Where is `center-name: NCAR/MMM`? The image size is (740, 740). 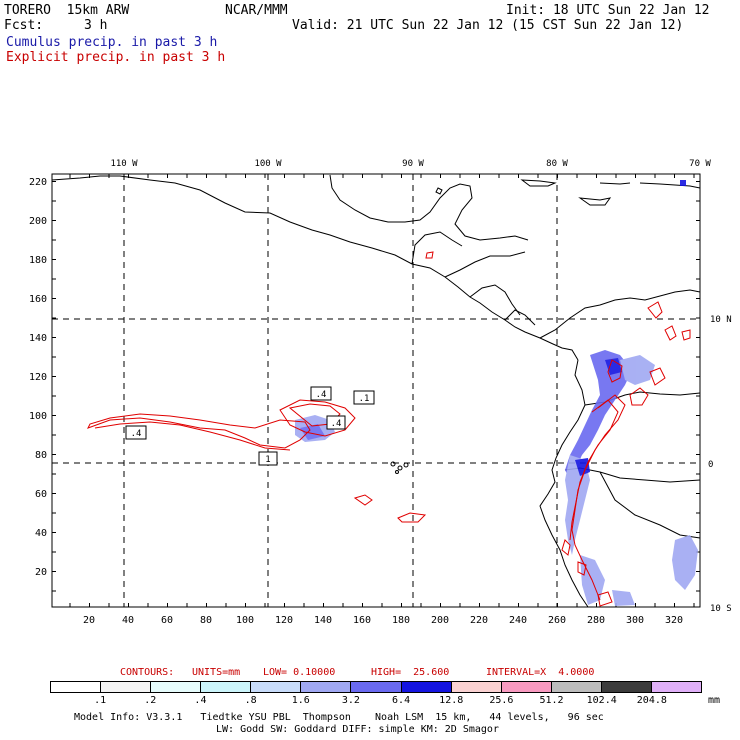 center-name: NCAR/MMM is located at coordinates (256, 10).